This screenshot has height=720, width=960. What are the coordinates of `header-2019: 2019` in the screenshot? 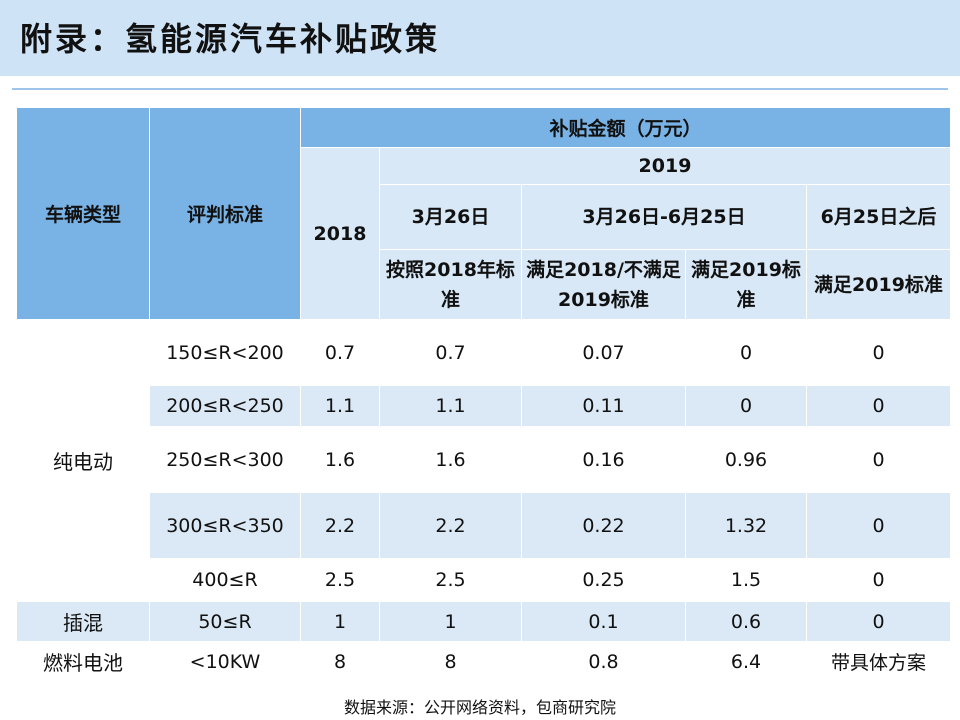 It's located at (665, 166).